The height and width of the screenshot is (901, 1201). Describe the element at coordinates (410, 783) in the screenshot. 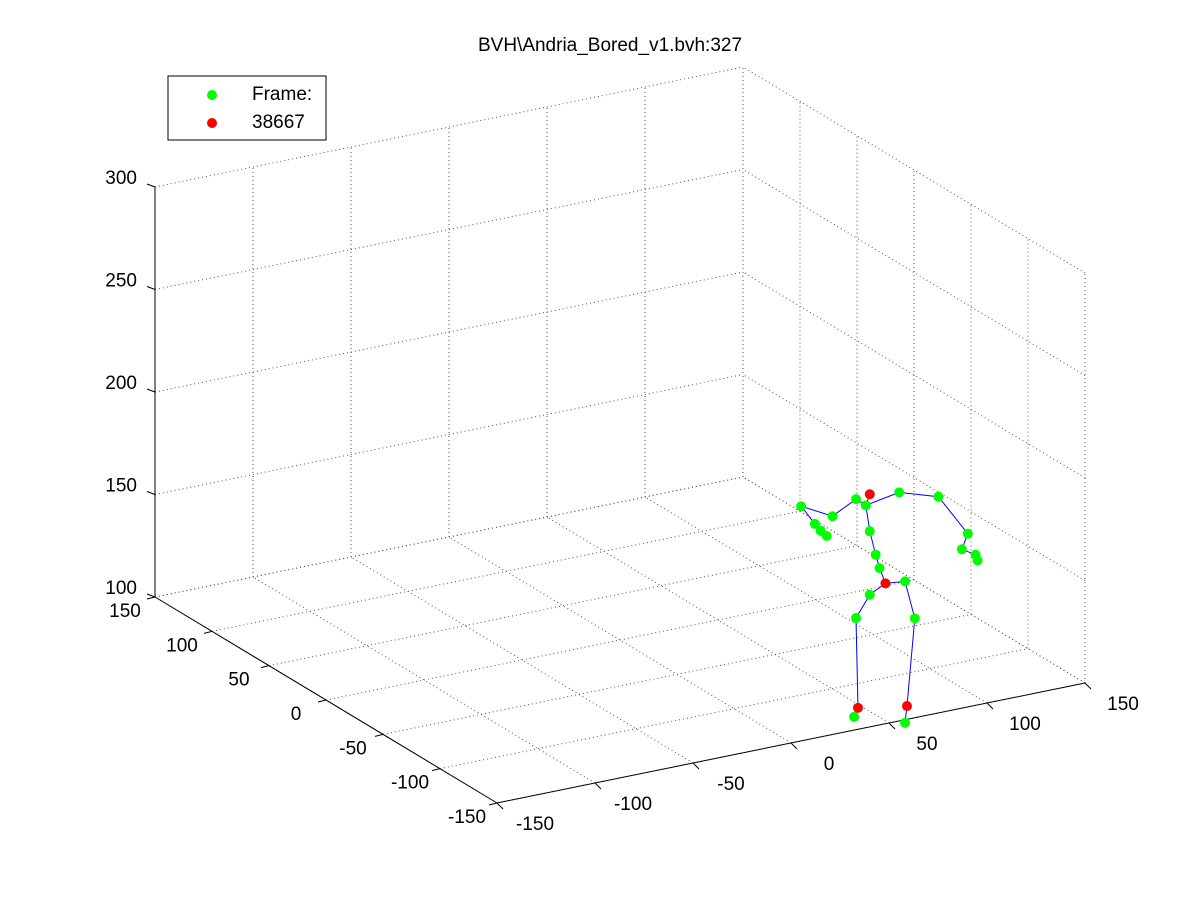

I see `y-tick-label: -100` at that location.